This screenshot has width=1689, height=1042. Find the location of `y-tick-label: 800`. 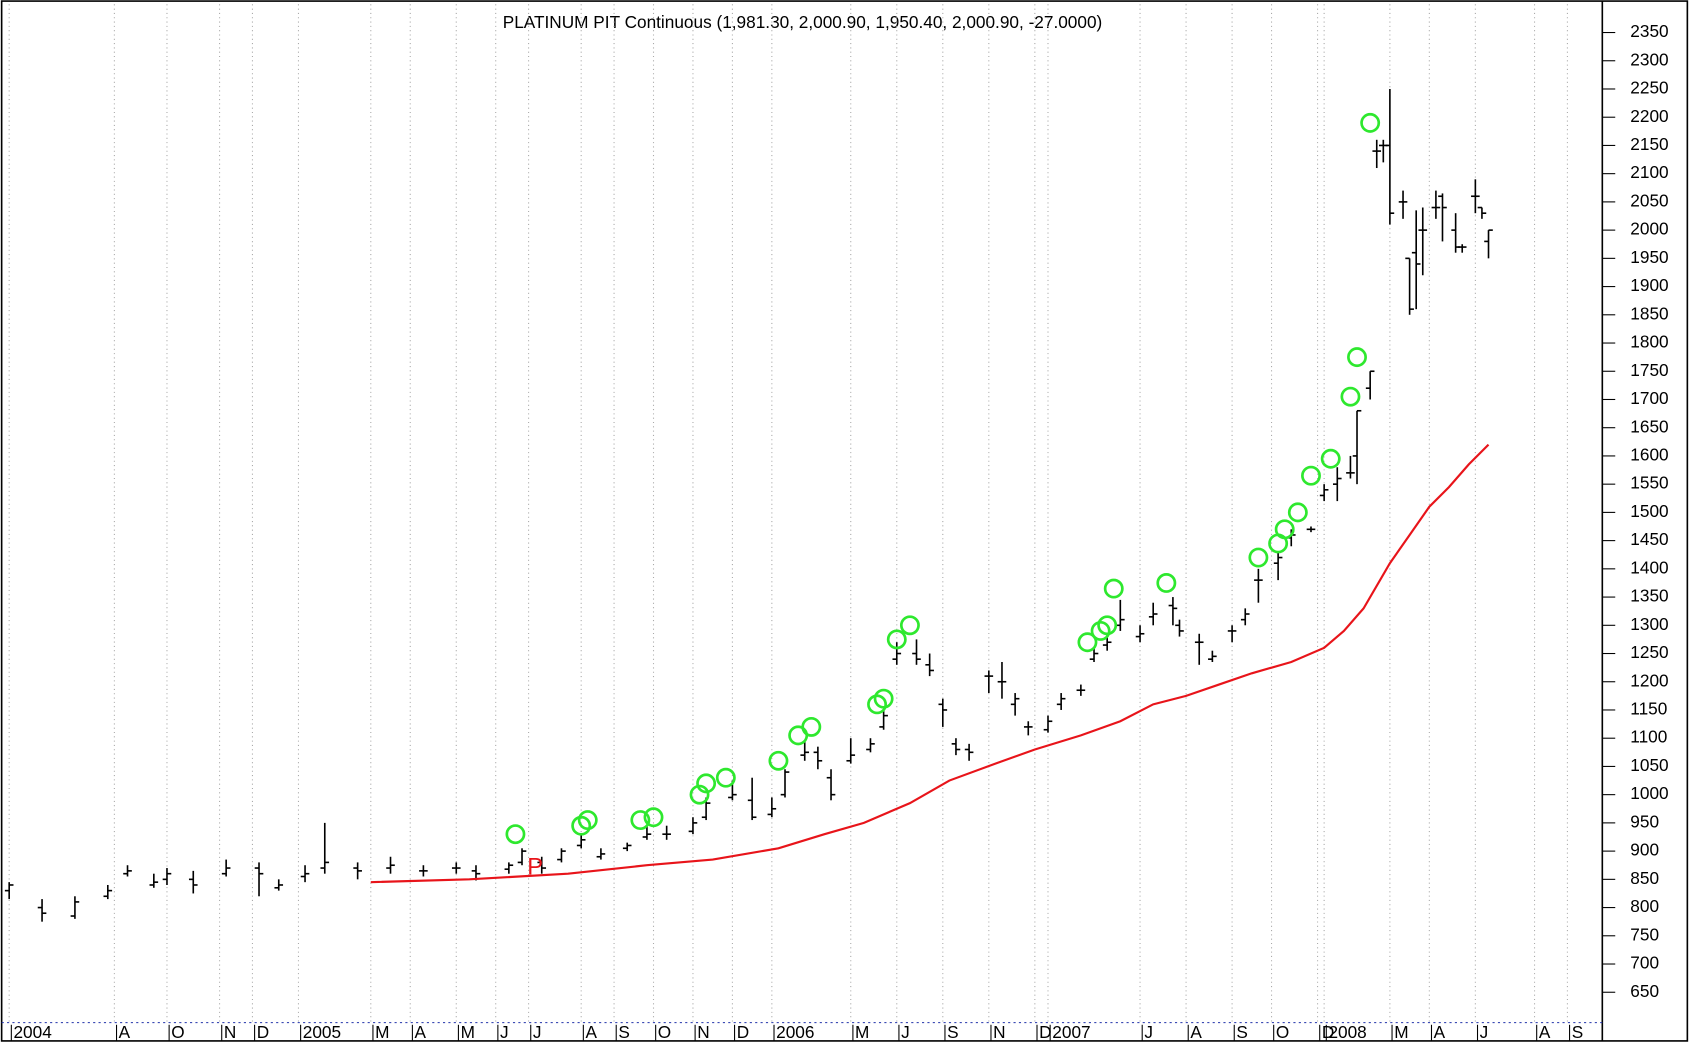

y-tick-label: 800 is located at coordinates (1644, 906).